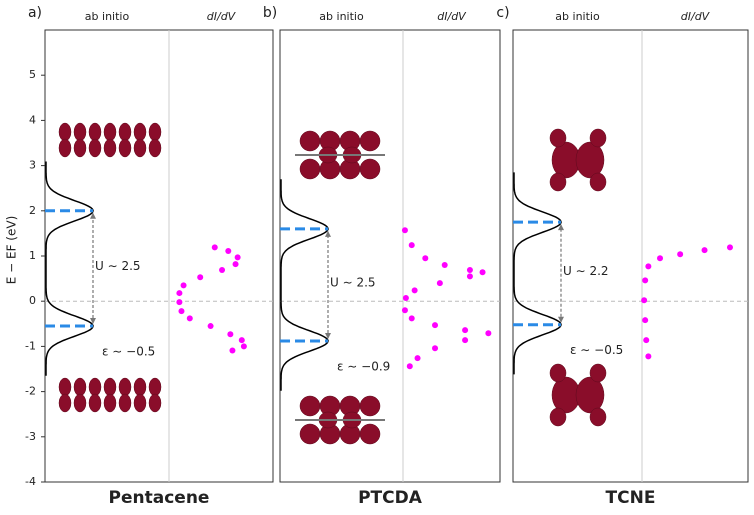 Image resolution: width=754 pixels, height=515 pixels. What do you see at coordinates (32, 300) in the screenshot?
I see `y-tick-label: 0` at bounding box center [32, 300].